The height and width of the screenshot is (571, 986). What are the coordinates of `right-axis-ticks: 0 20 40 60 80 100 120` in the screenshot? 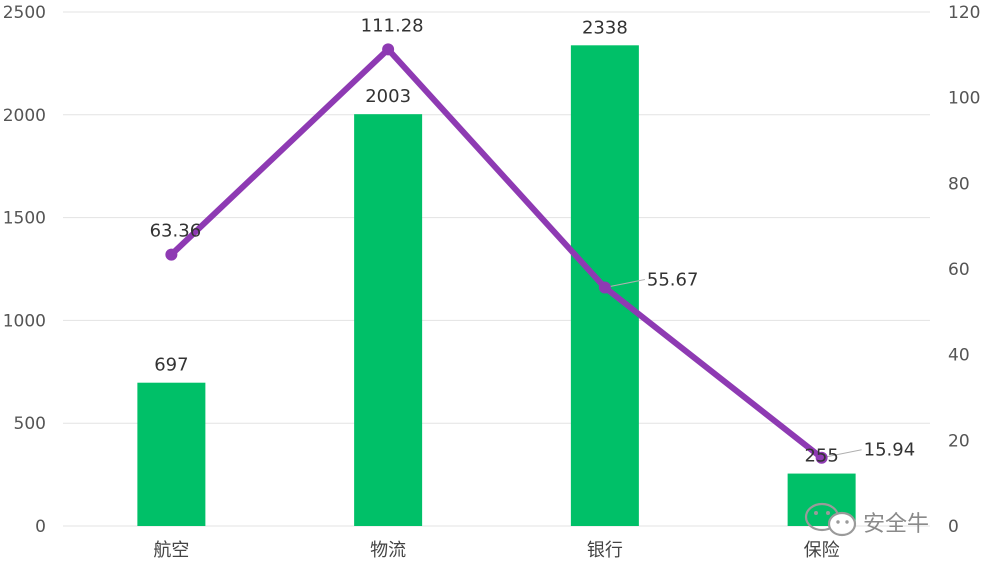 It's located at (964, 270).